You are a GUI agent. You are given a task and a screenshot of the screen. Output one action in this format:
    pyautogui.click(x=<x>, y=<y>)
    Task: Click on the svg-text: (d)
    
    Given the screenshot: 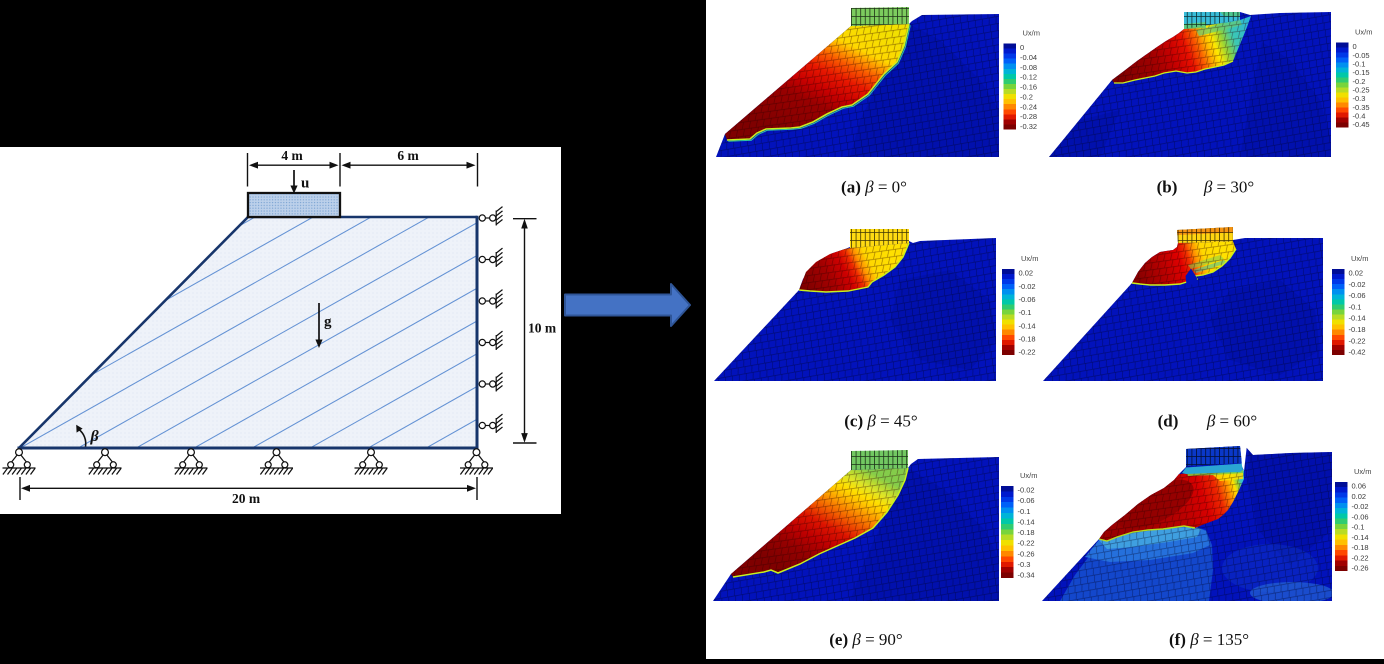 What is the action you would take?
    pyautogui.click(x=1168, y=421)
    